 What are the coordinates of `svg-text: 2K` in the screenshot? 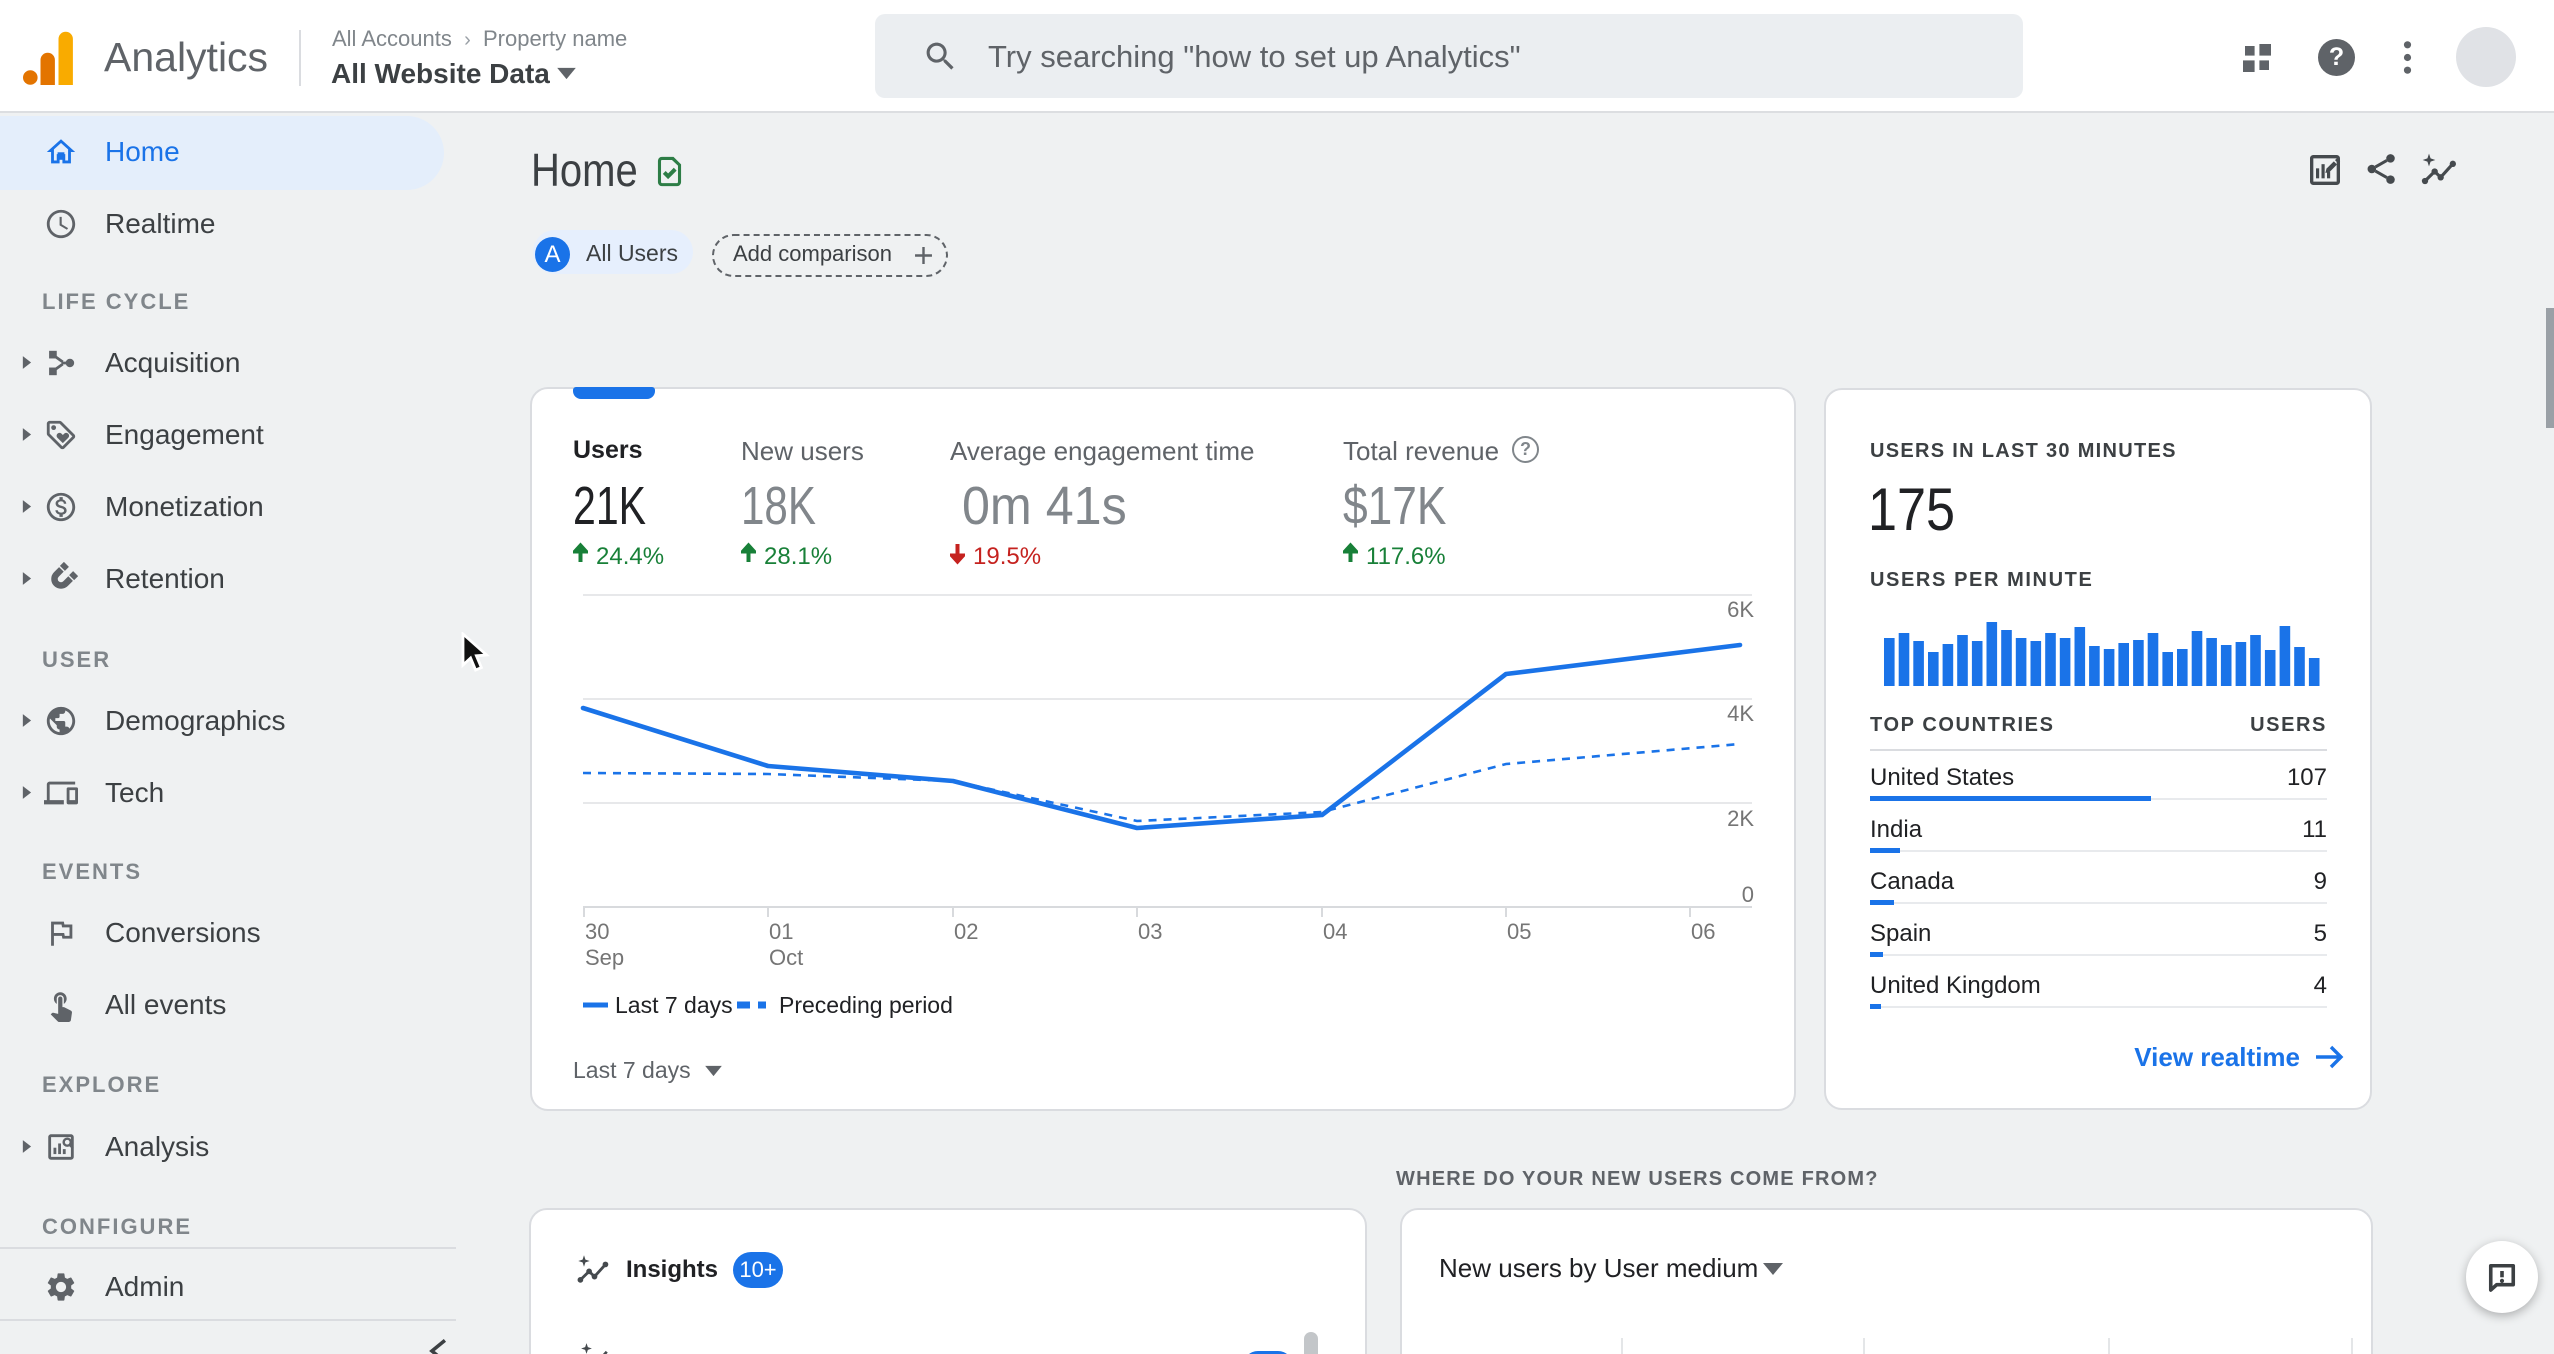 It's located at (1740, 818).